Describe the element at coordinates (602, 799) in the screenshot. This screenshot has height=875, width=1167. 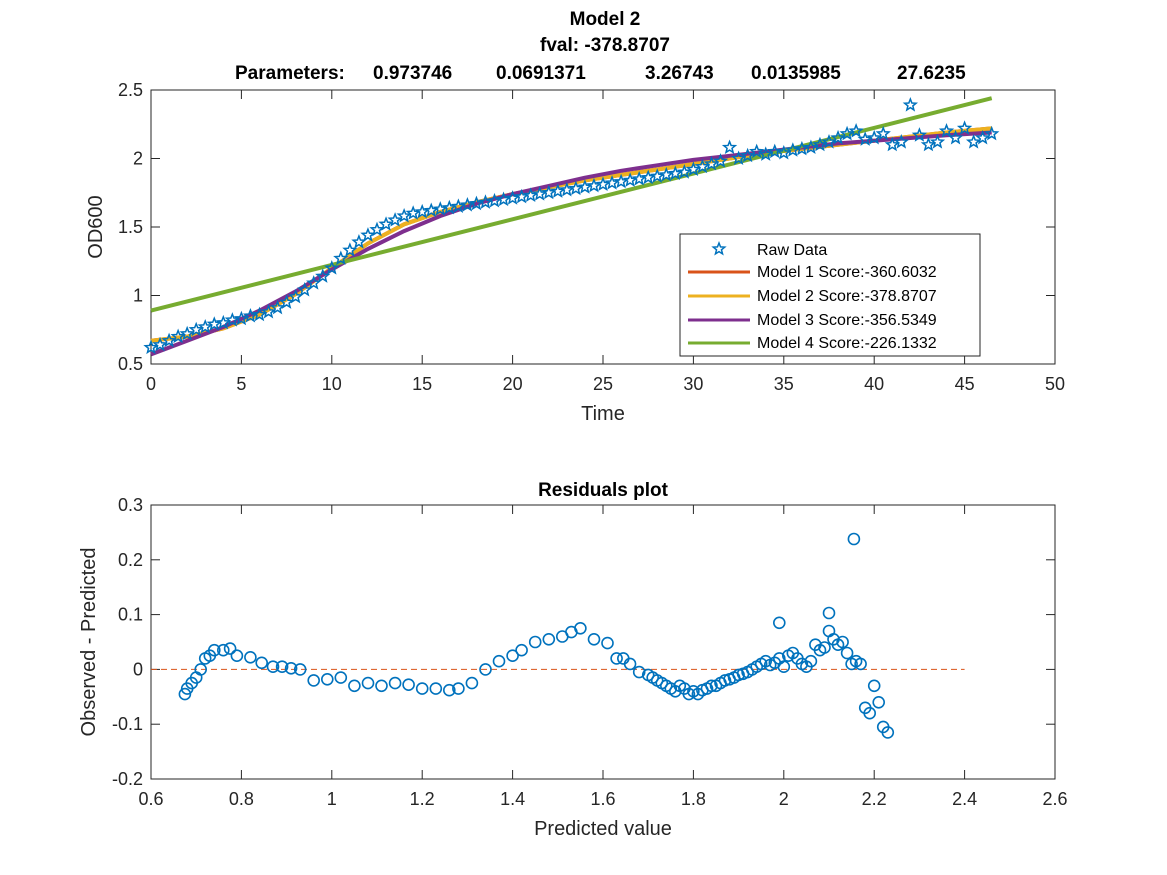
I see `plot2-xtick-label: 1.6` at that location.